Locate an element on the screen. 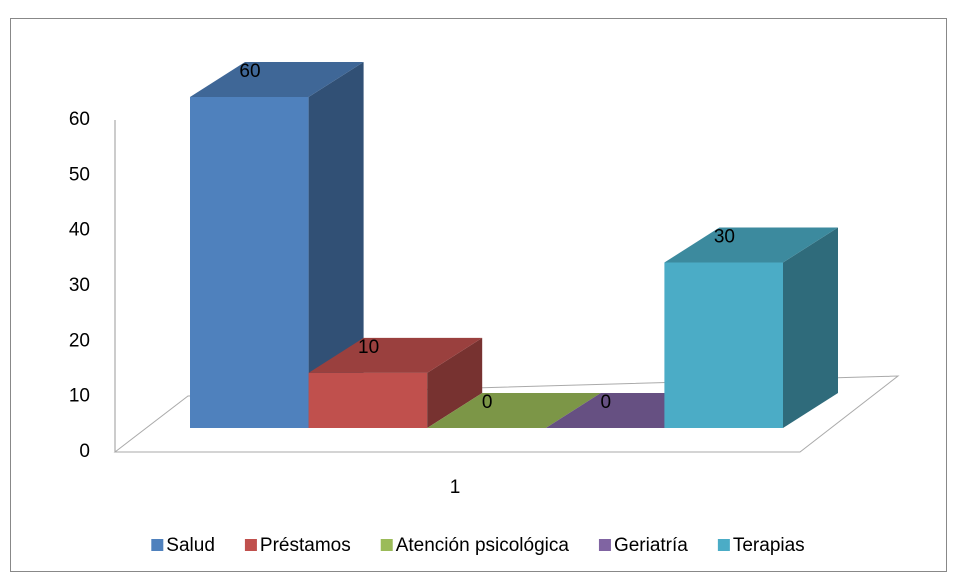 This screenshot has width=958, height=579. legend-label: Atención psicológica is located at coordinates (483, 545).